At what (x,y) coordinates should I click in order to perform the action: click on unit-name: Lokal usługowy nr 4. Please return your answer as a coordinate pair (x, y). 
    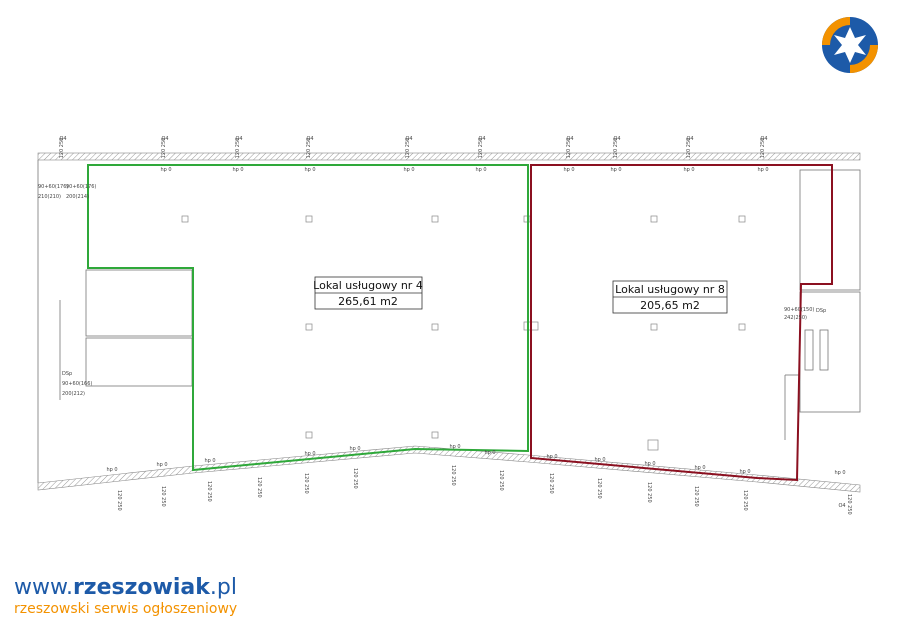
    Looking at the image, I should click on (368, 285).